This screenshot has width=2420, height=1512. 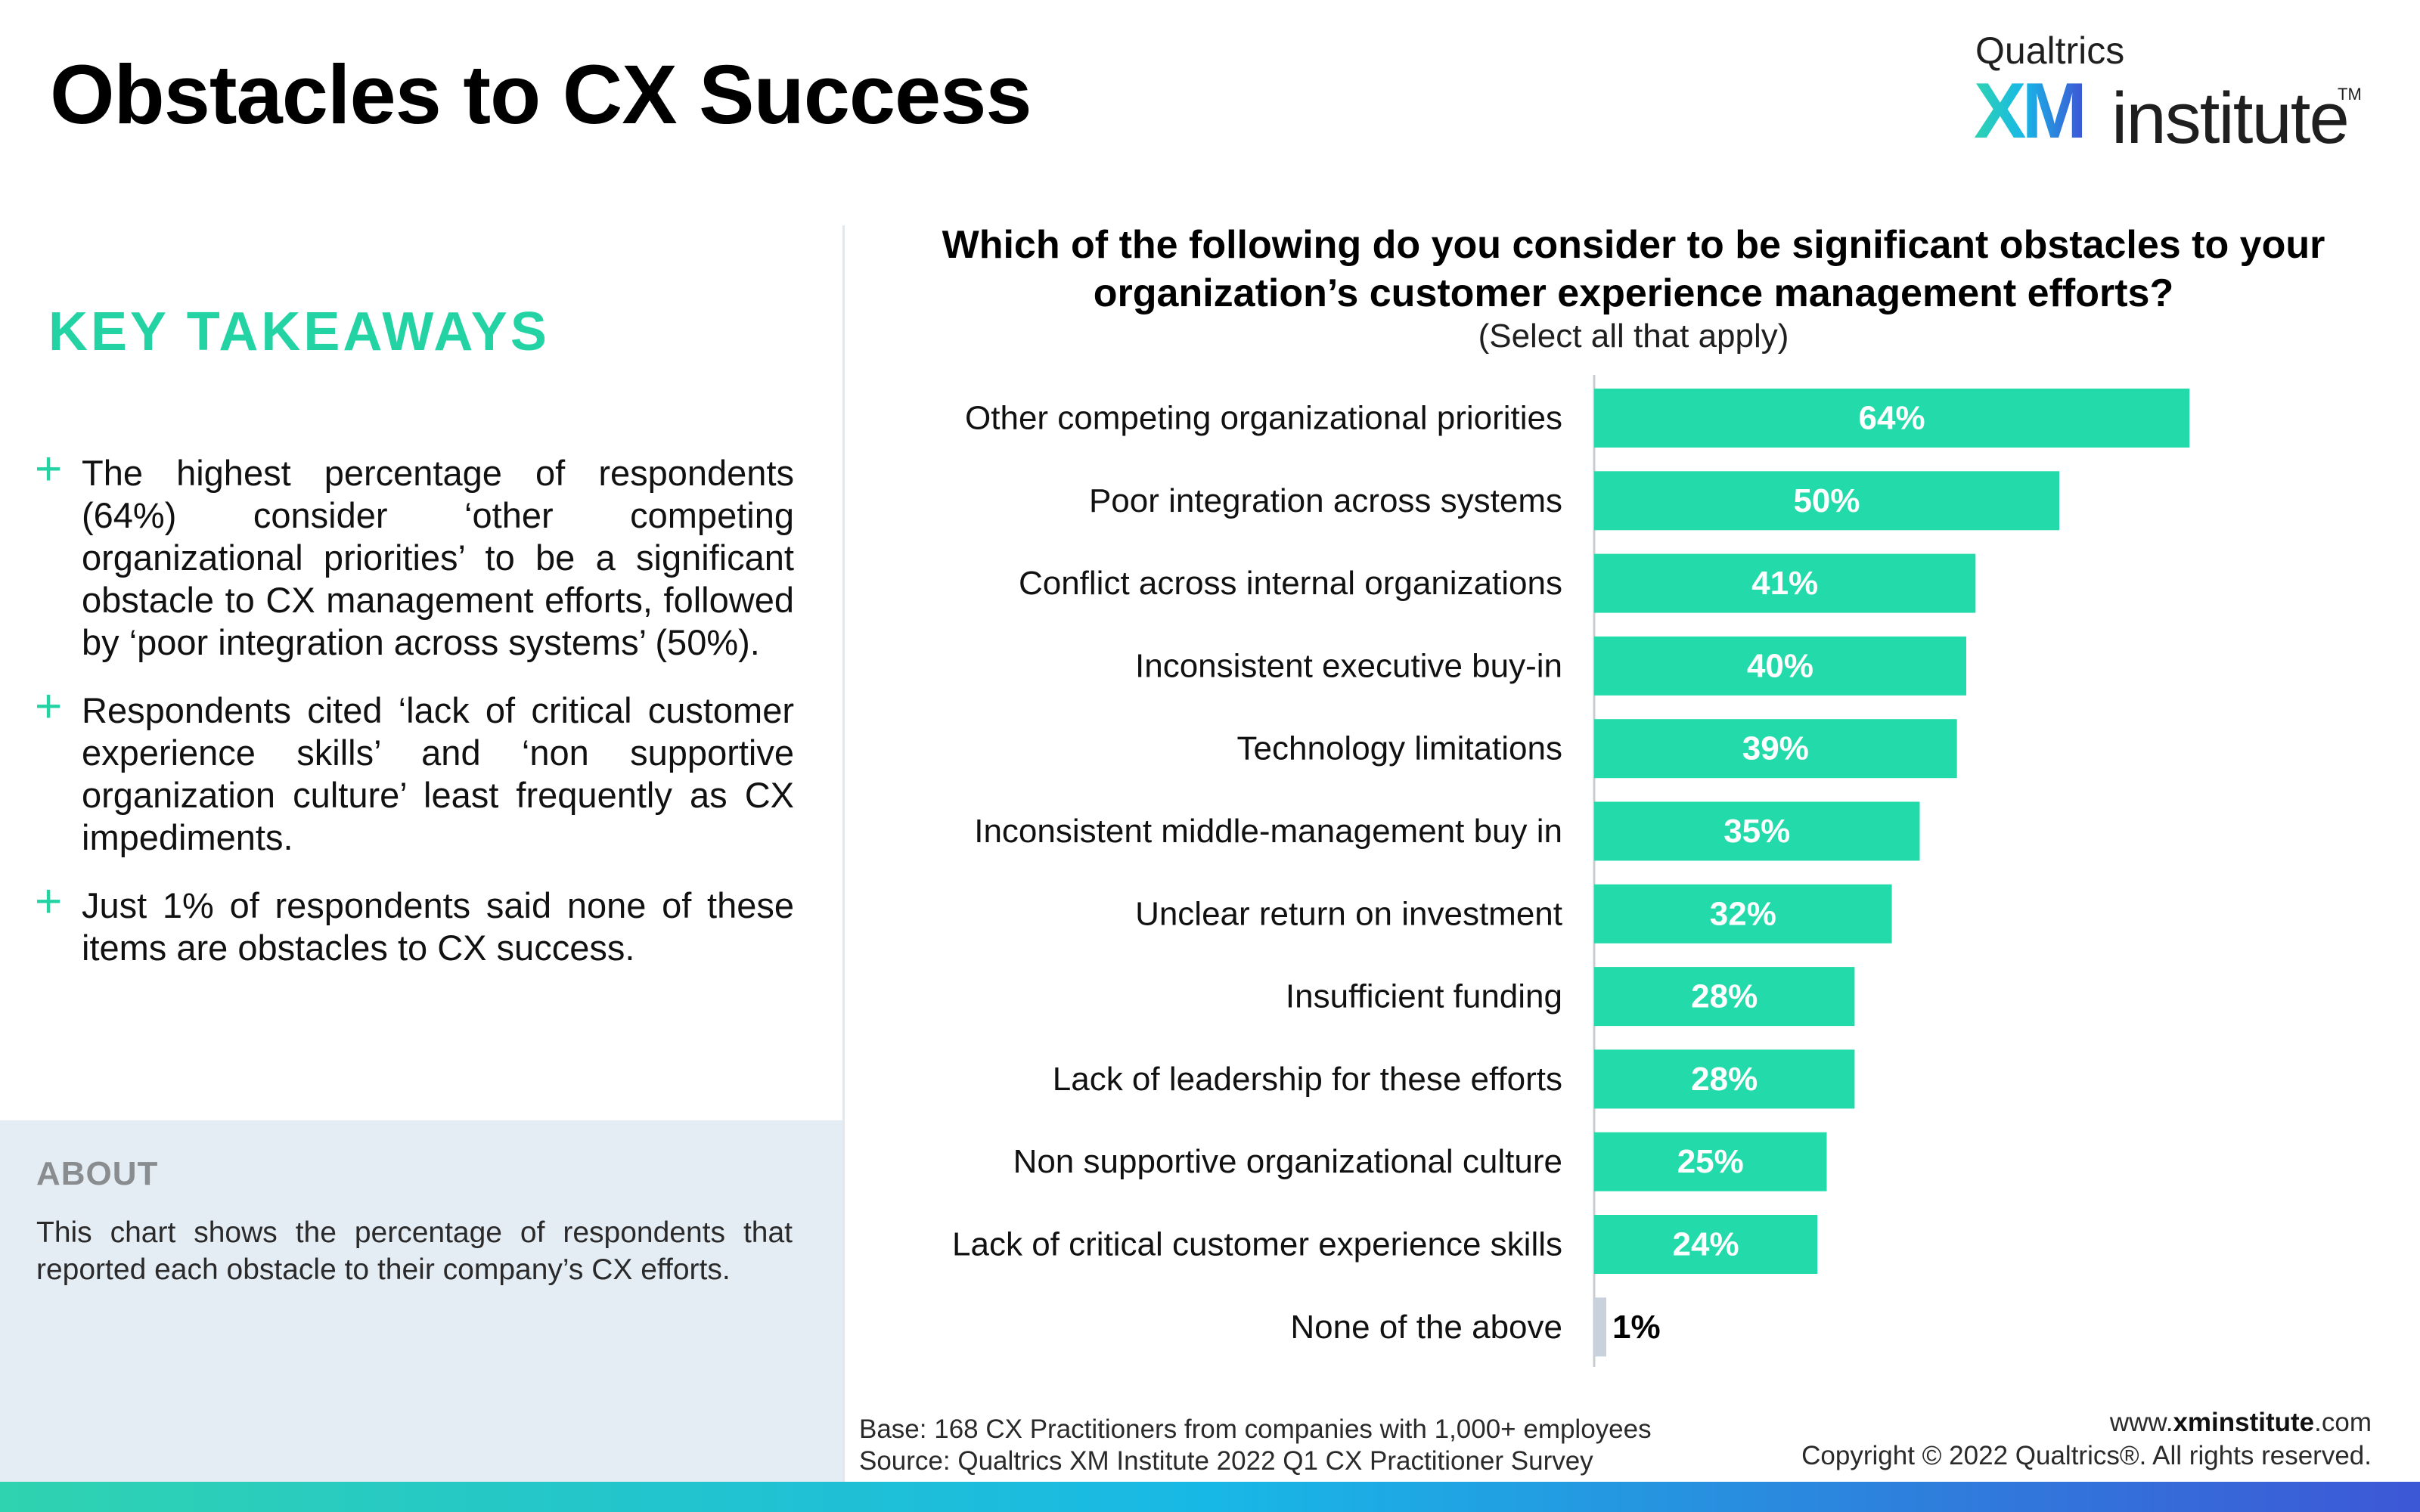 What do you see at coordinates (2030, 111) in the screenshot?
I see `logo-xm-mark: XM` at bounding box center [2030, 111].